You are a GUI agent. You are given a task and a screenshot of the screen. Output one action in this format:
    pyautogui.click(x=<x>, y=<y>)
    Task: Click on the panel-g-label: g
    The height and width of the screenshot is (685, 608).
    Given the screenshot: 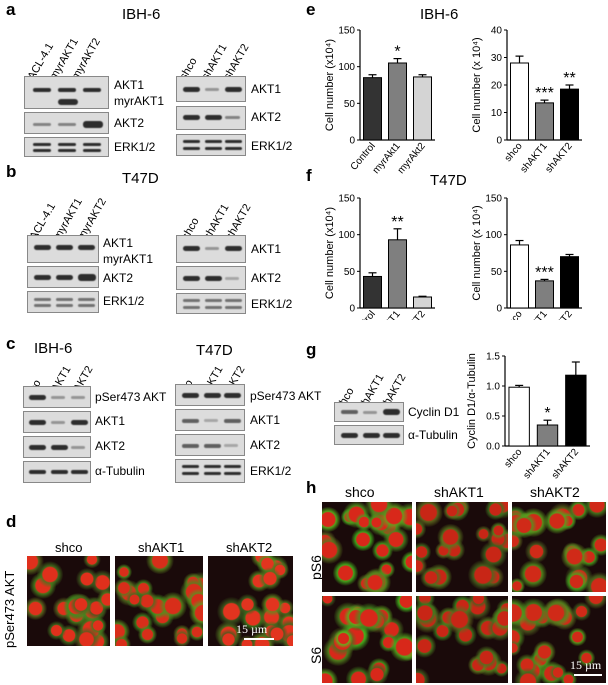 What is the action you would take?
    pyautogui.click(x=311, y=349)
    